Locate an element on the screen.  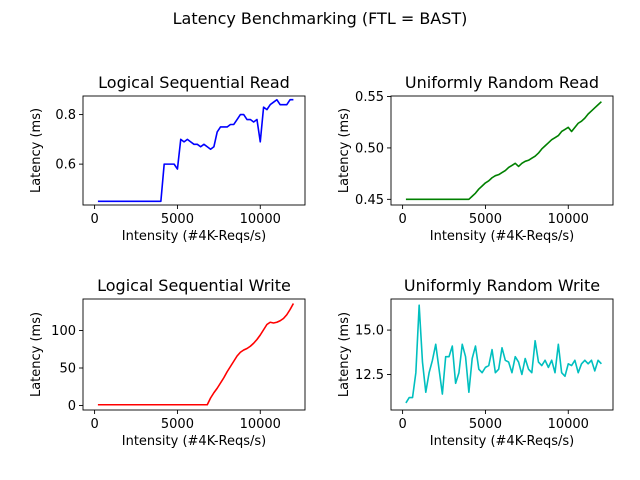
y-tick-label: 0.8 is located at coordinates (65, 115).